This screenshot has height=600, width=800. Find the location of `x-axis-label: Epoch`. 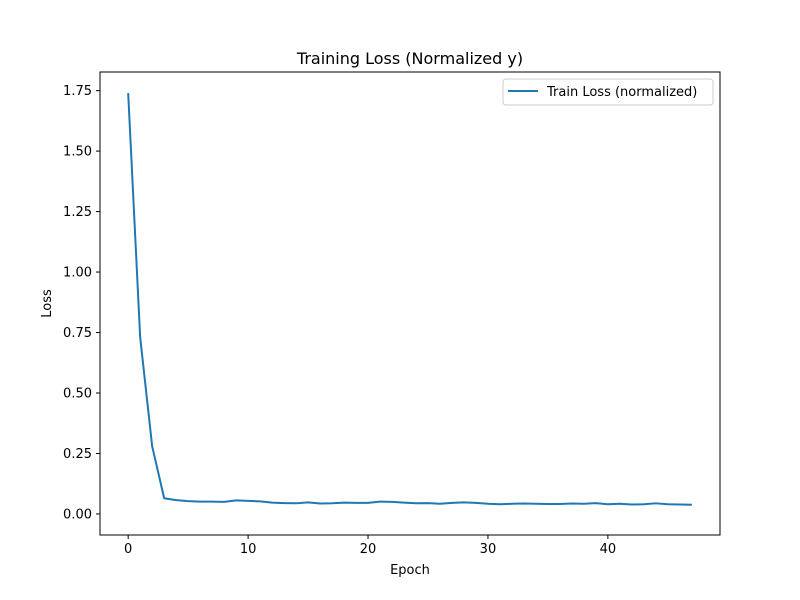

x-axis-label: Epoch is located at coordinates (410, 570).